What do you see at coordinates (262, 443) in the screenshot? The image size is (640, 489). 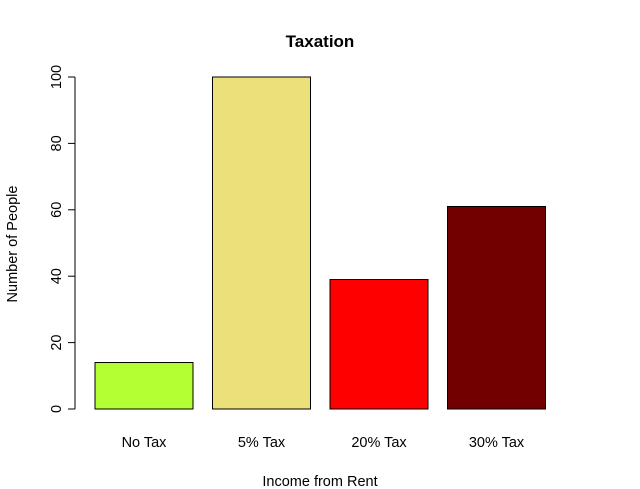 I see `x-tick-label: 5% Tax` at bounding box center [262, 443].